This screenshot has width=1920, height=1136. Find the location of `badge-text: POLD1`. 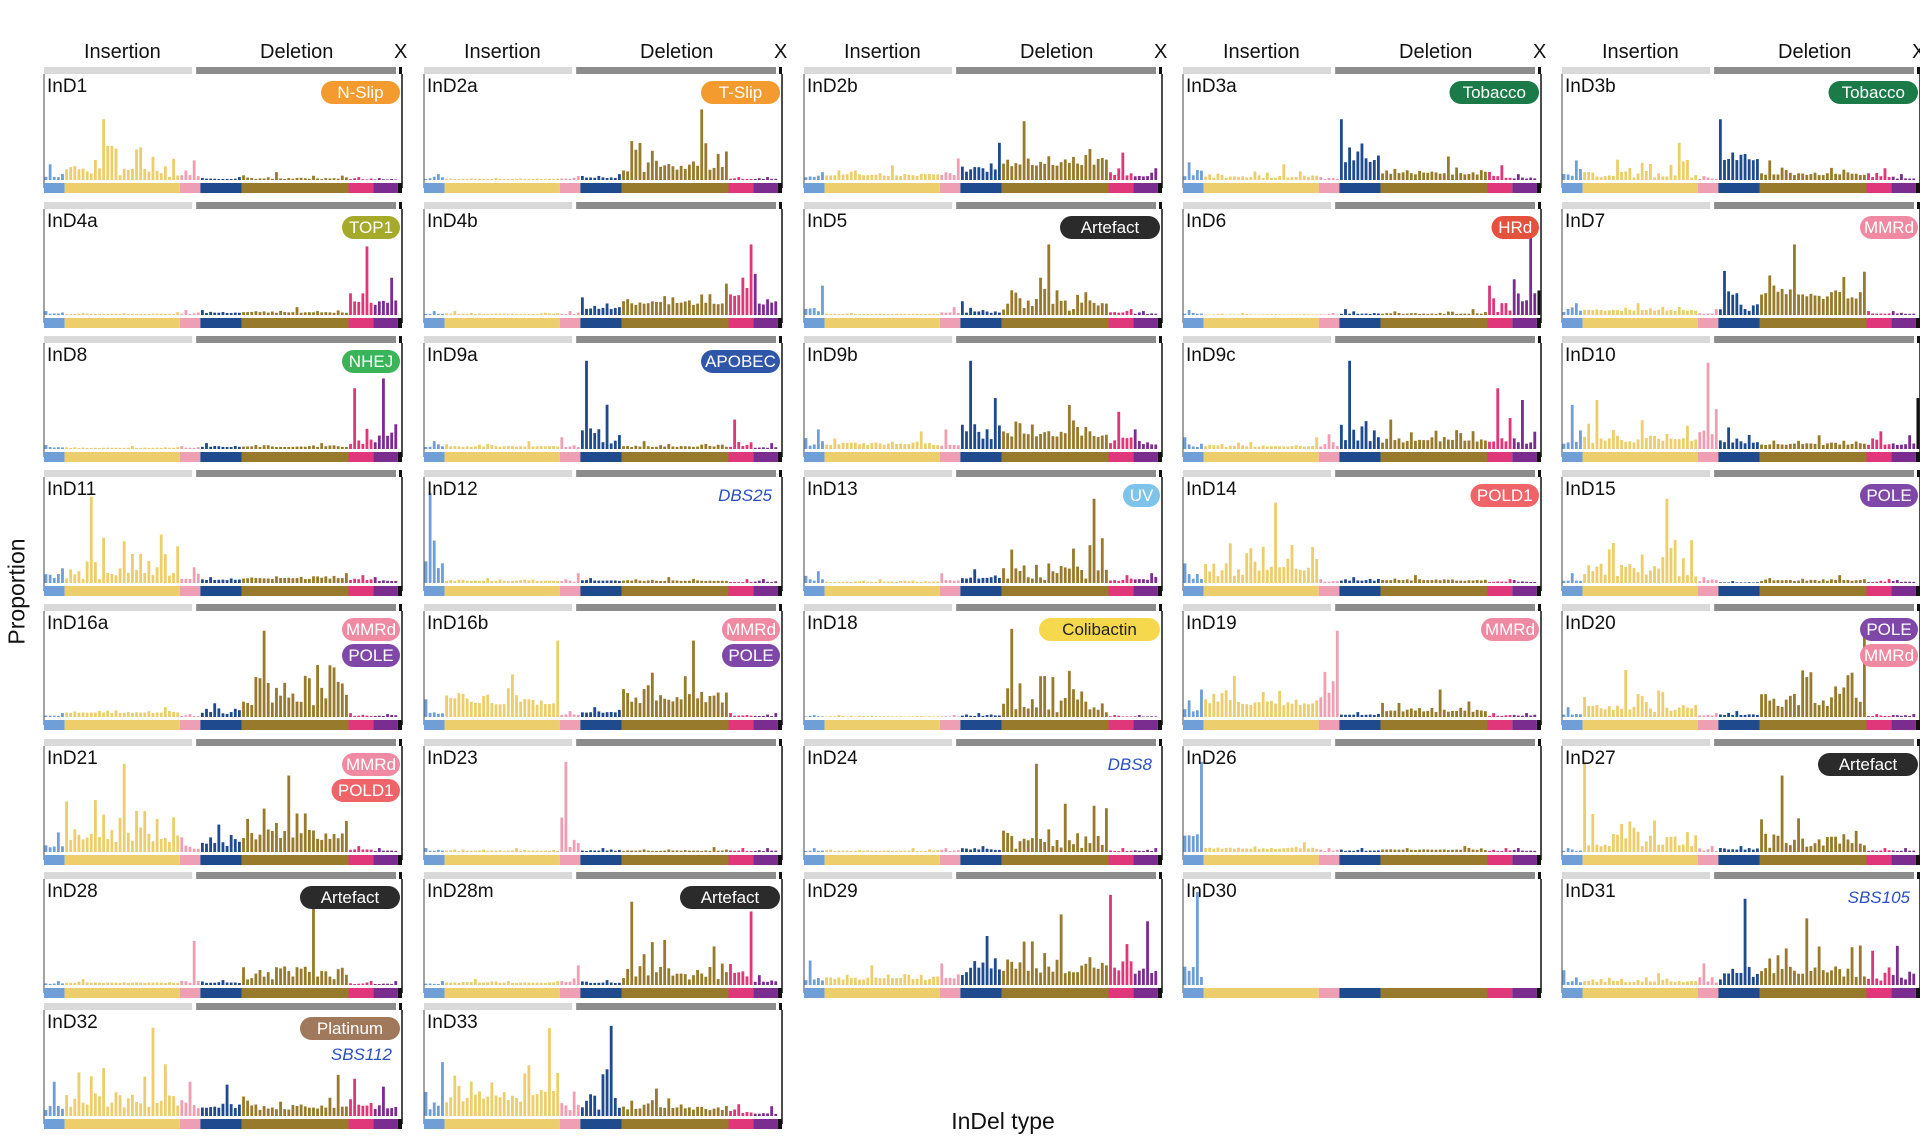

badge-text: POLD1 is located at coordinates (1505, 495).